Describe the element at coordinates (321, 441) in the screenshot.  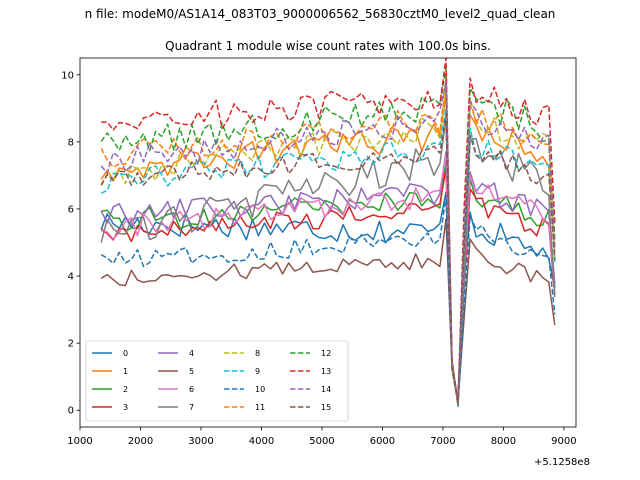
I see `x-tick-label: 5000` at that location.